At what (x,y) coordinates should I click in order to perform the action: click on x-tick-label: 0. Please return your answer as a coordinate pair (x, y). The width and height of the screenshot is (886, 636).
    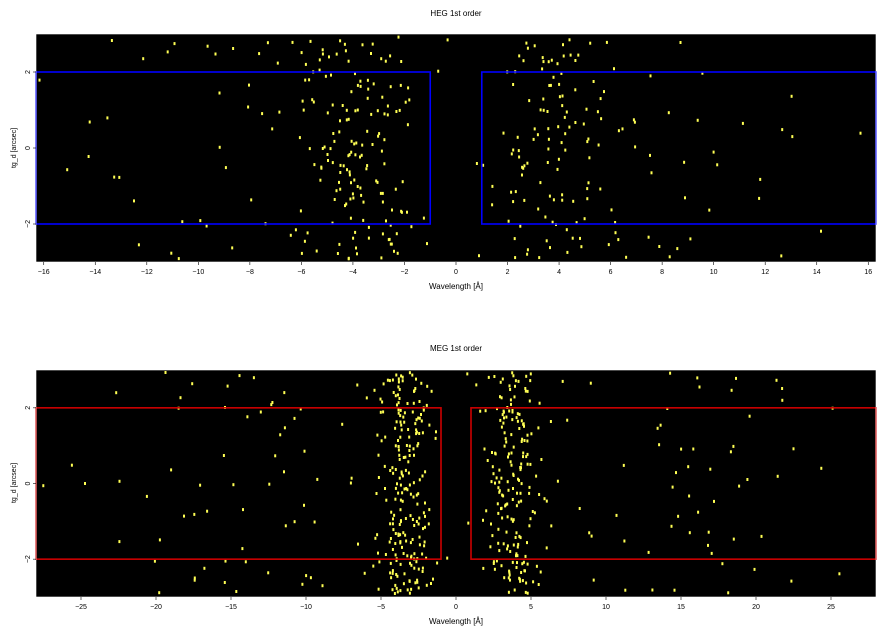
    Looking at the image, I should click on (456, 272).